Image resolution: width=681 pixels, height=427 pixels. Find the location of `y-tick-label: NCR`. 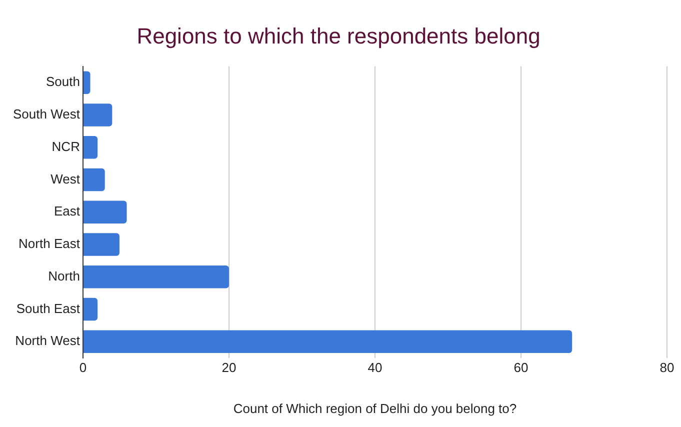

y-tick-label: NCR is located at coordinates (66, 146).